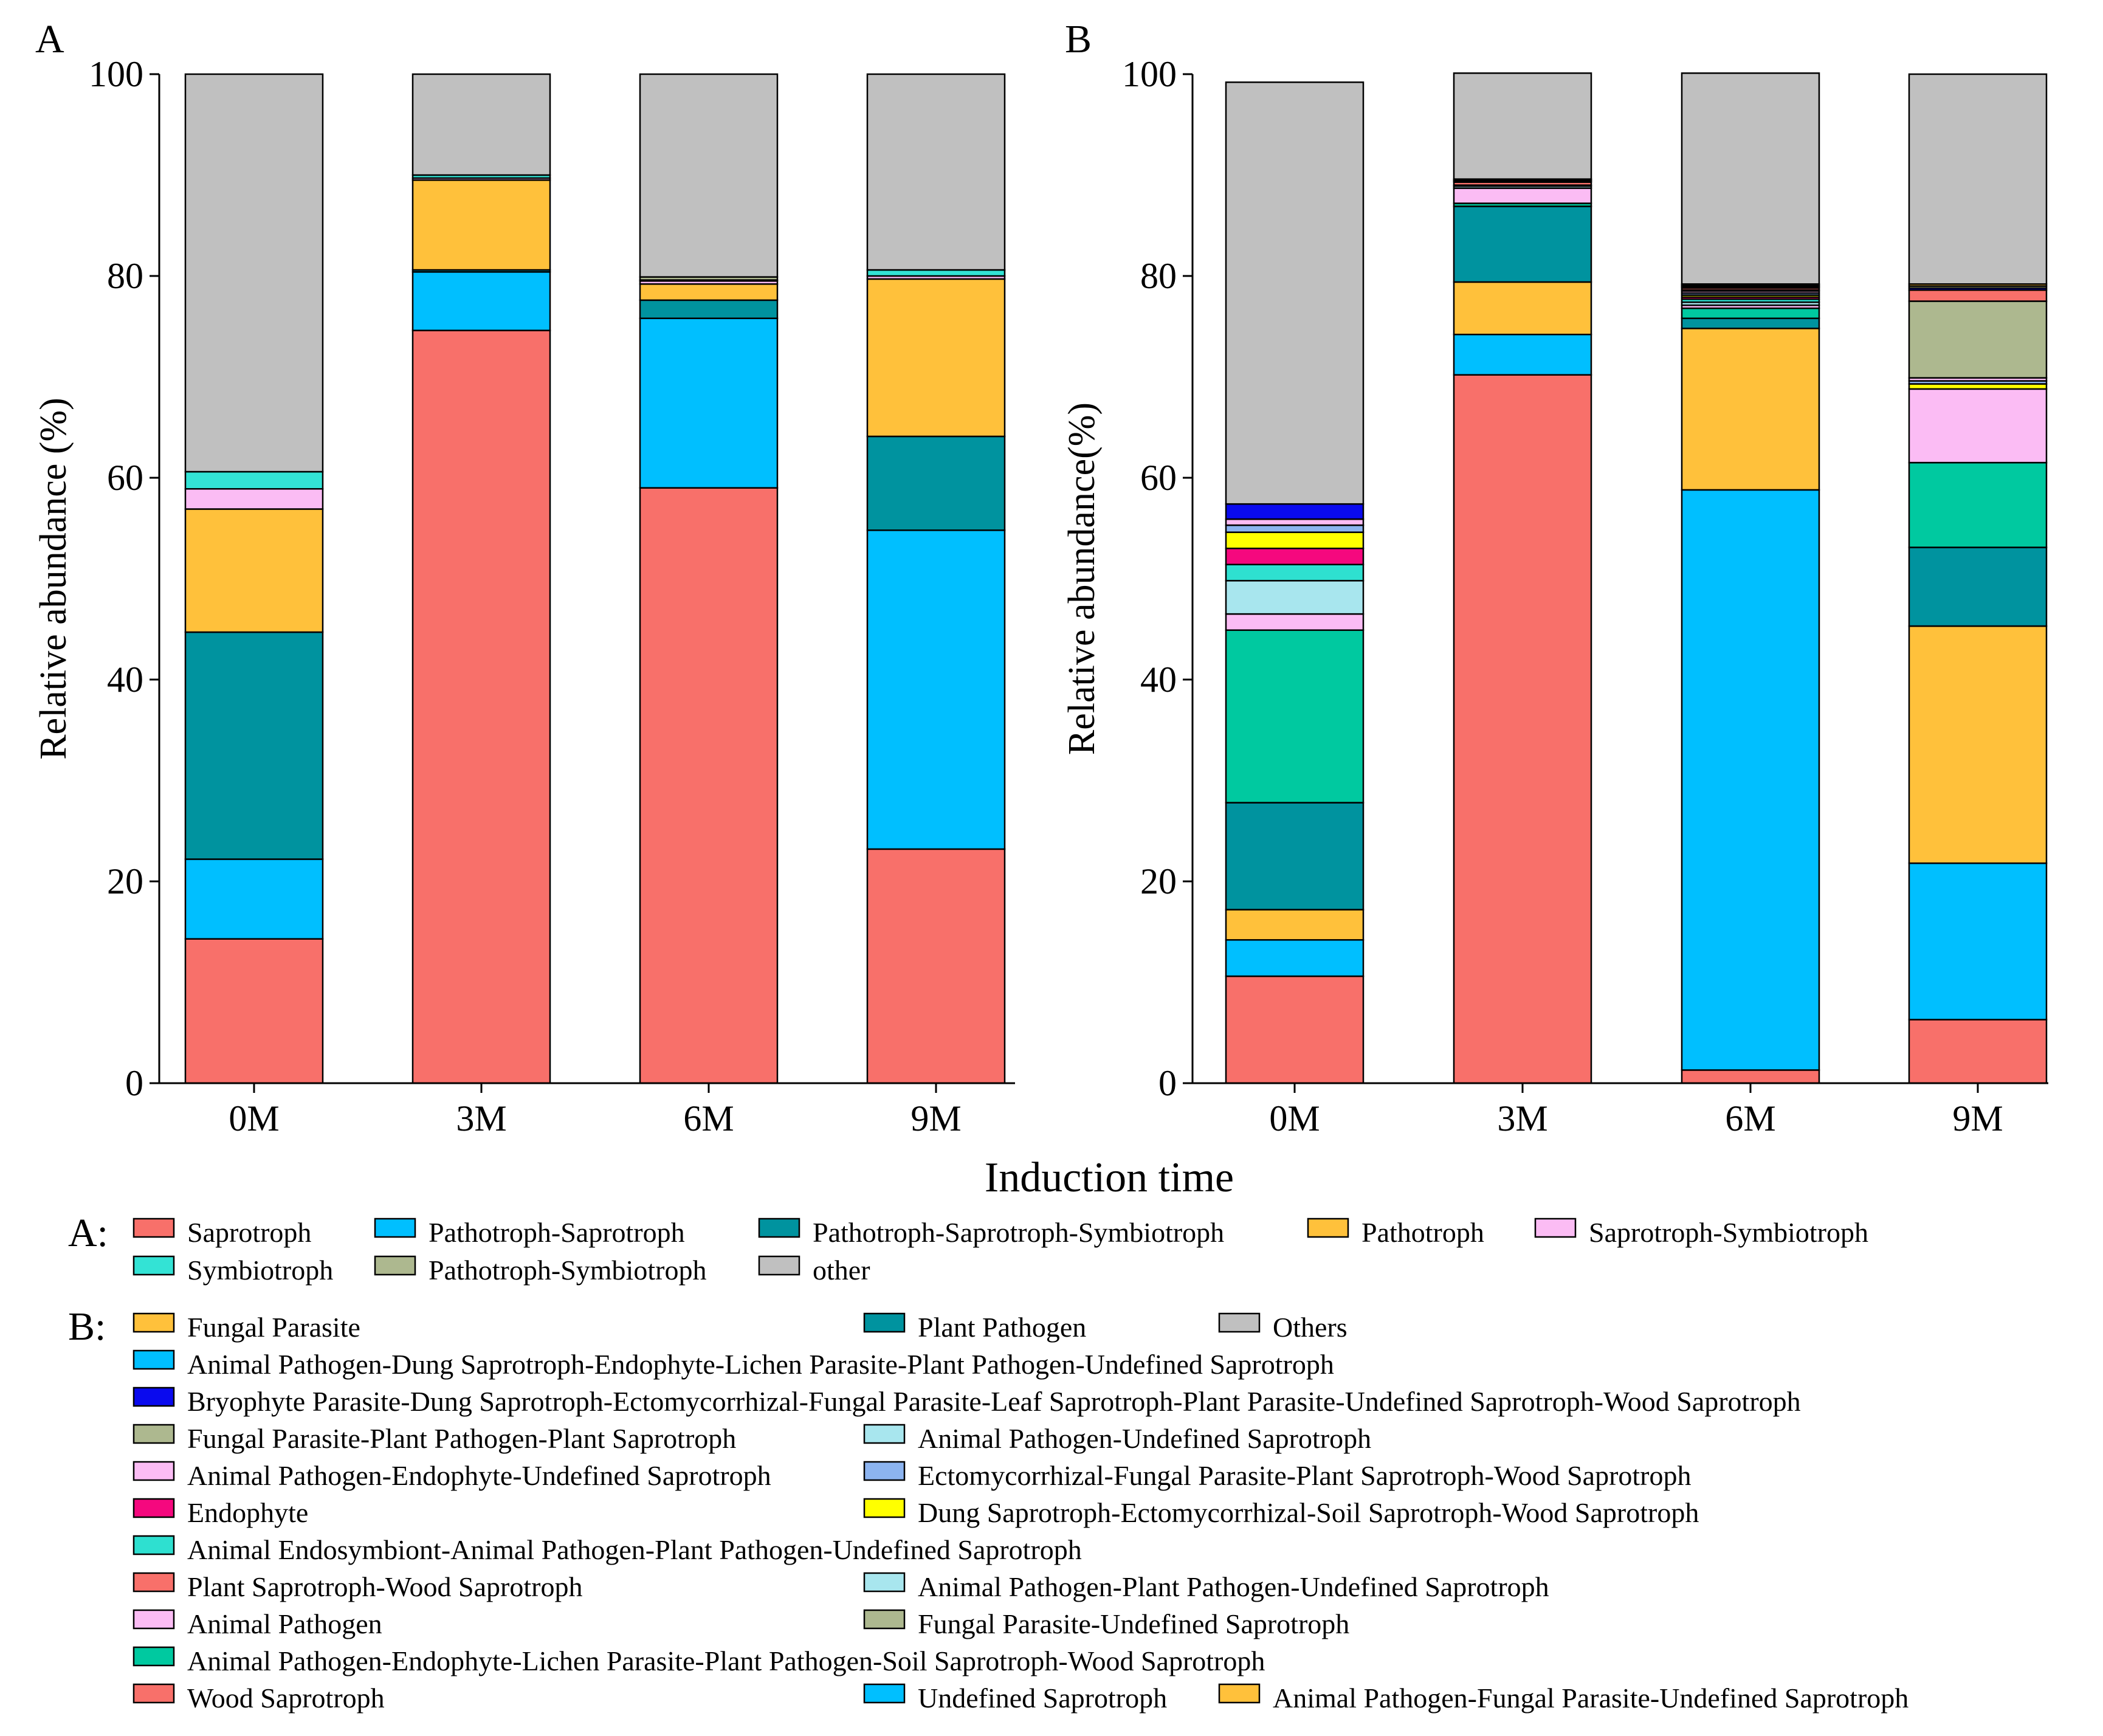  What do you see at coordinates (1002, 1327) in the screenshot?
I see `legend-label: Plant Pathogen` at bounding box center [1002, 1327].